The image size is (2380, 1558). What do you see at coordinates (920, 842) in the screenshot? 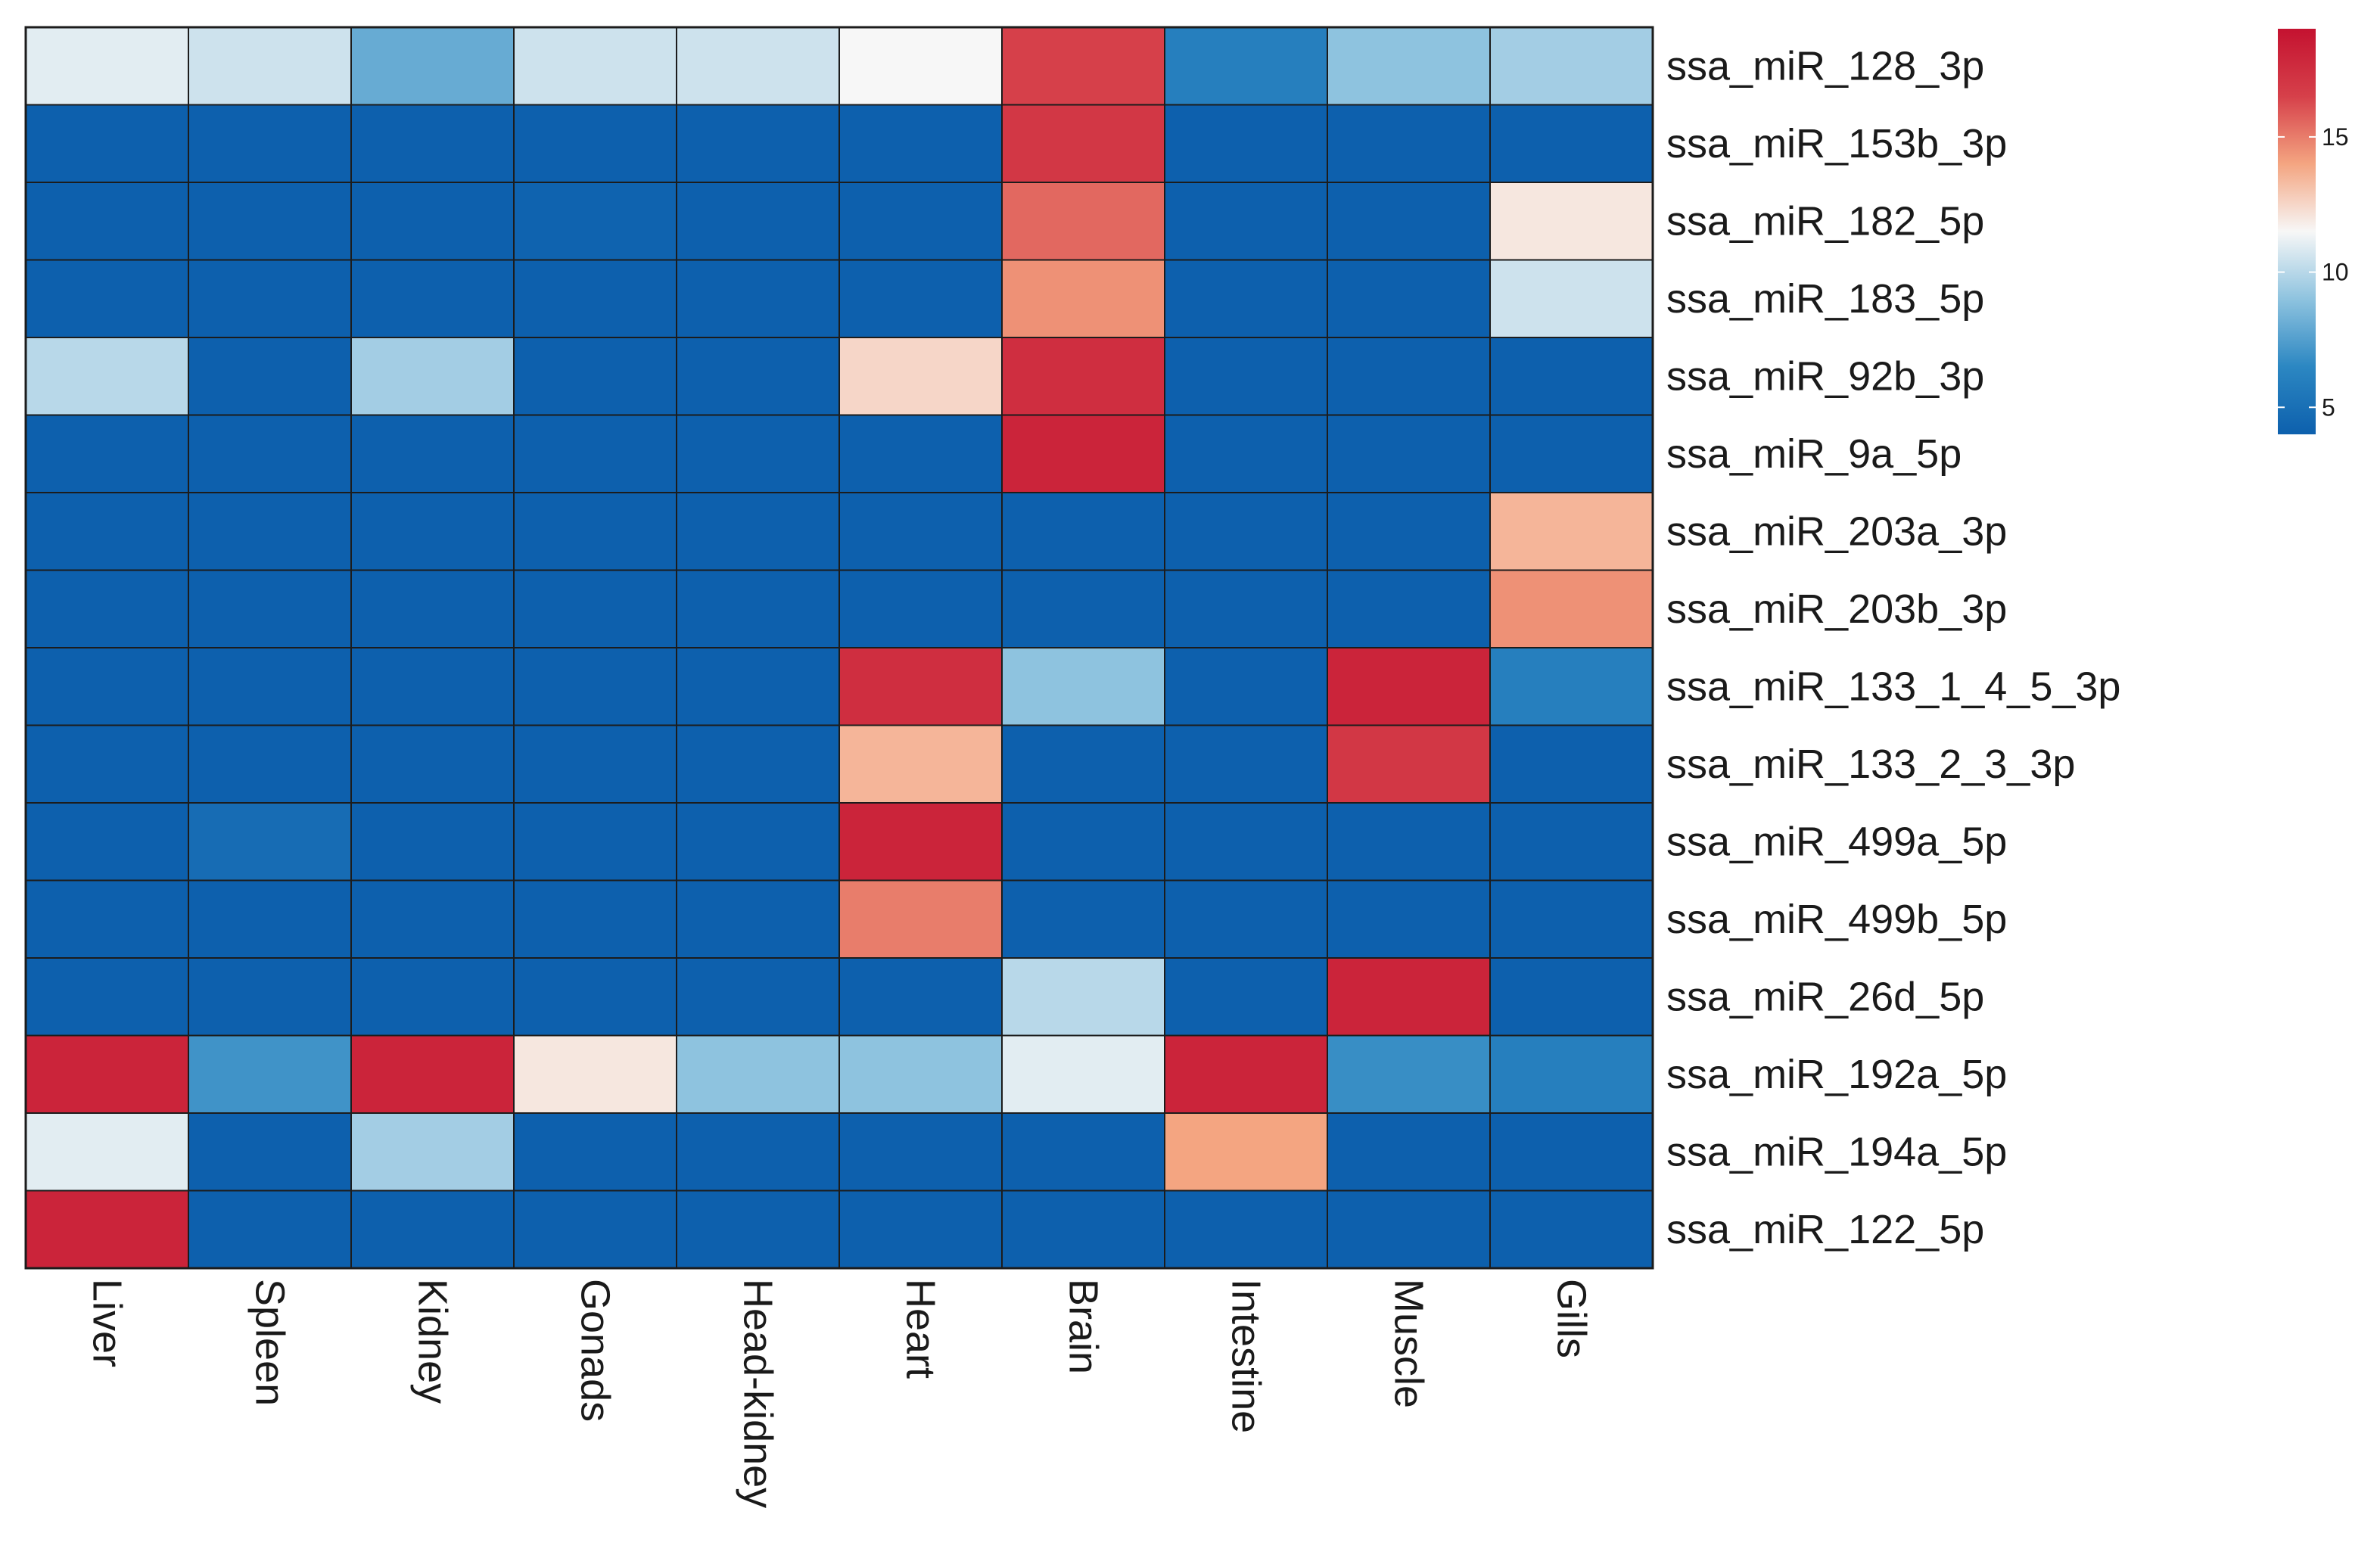
I see `heatmap-cell-ssa-mir-499a-5p-heart` at bounding box center [920, 842].